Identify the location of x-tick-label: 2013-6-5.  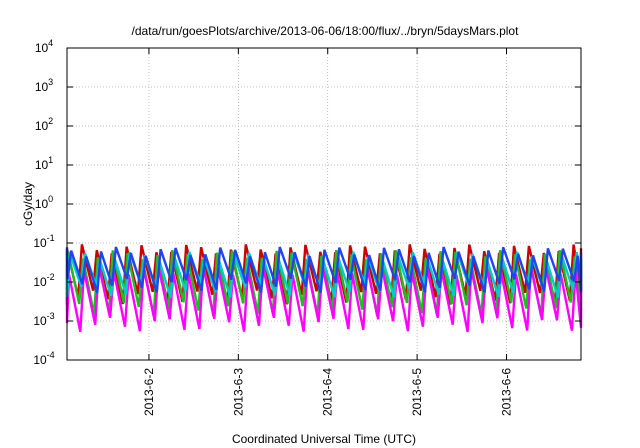
(417, 392).